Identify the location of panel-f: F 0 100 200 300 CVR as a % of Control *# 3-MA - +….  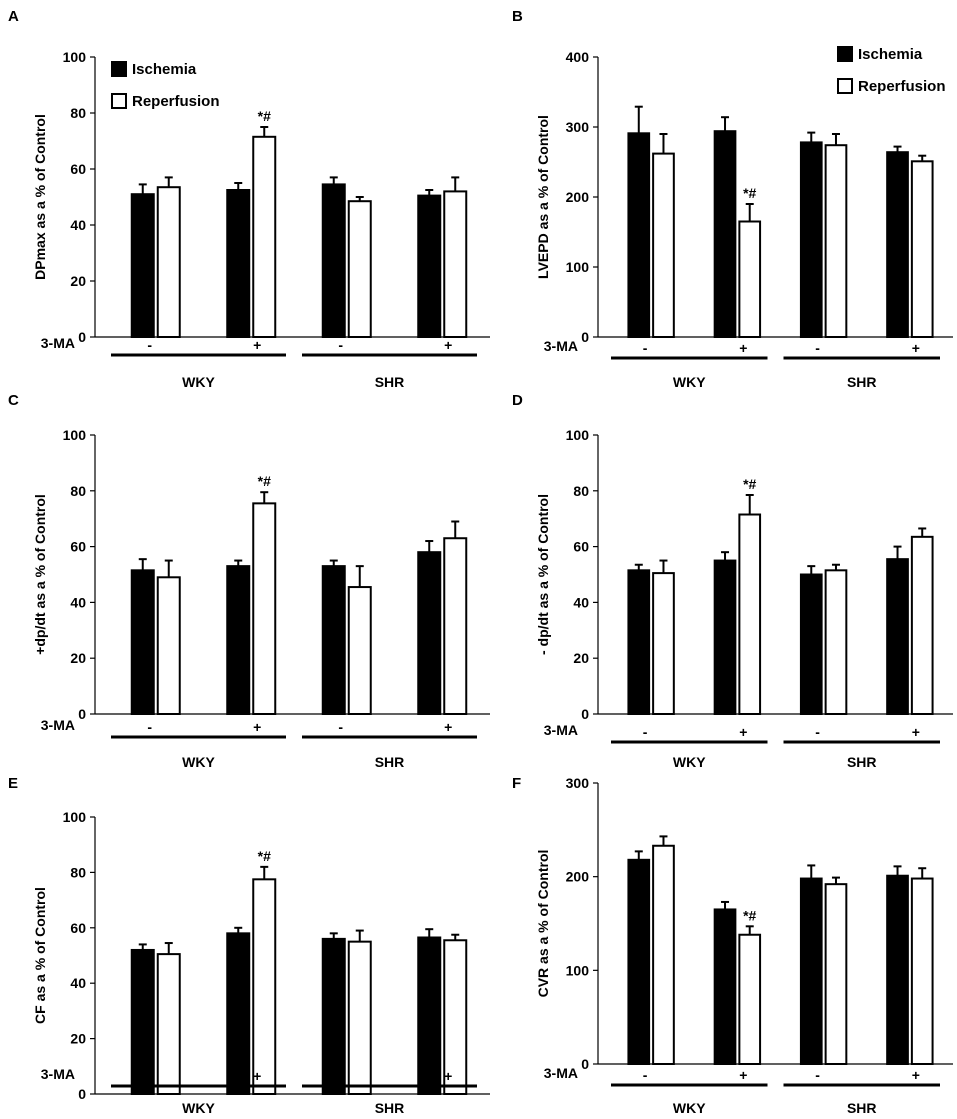
(732, 945).